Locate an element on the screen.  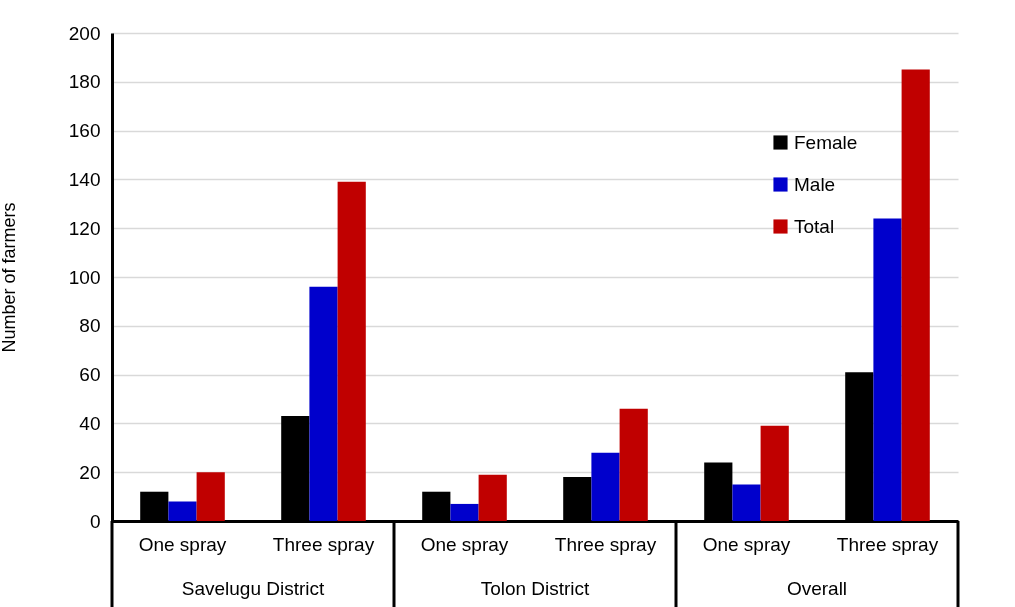
y-tick-label: 140 is located at coordinates (84, 179).